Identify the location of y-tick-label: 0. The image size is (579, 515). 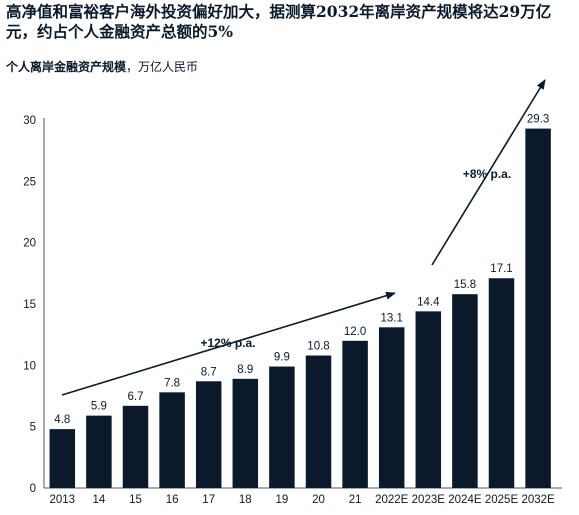
(33, 489).